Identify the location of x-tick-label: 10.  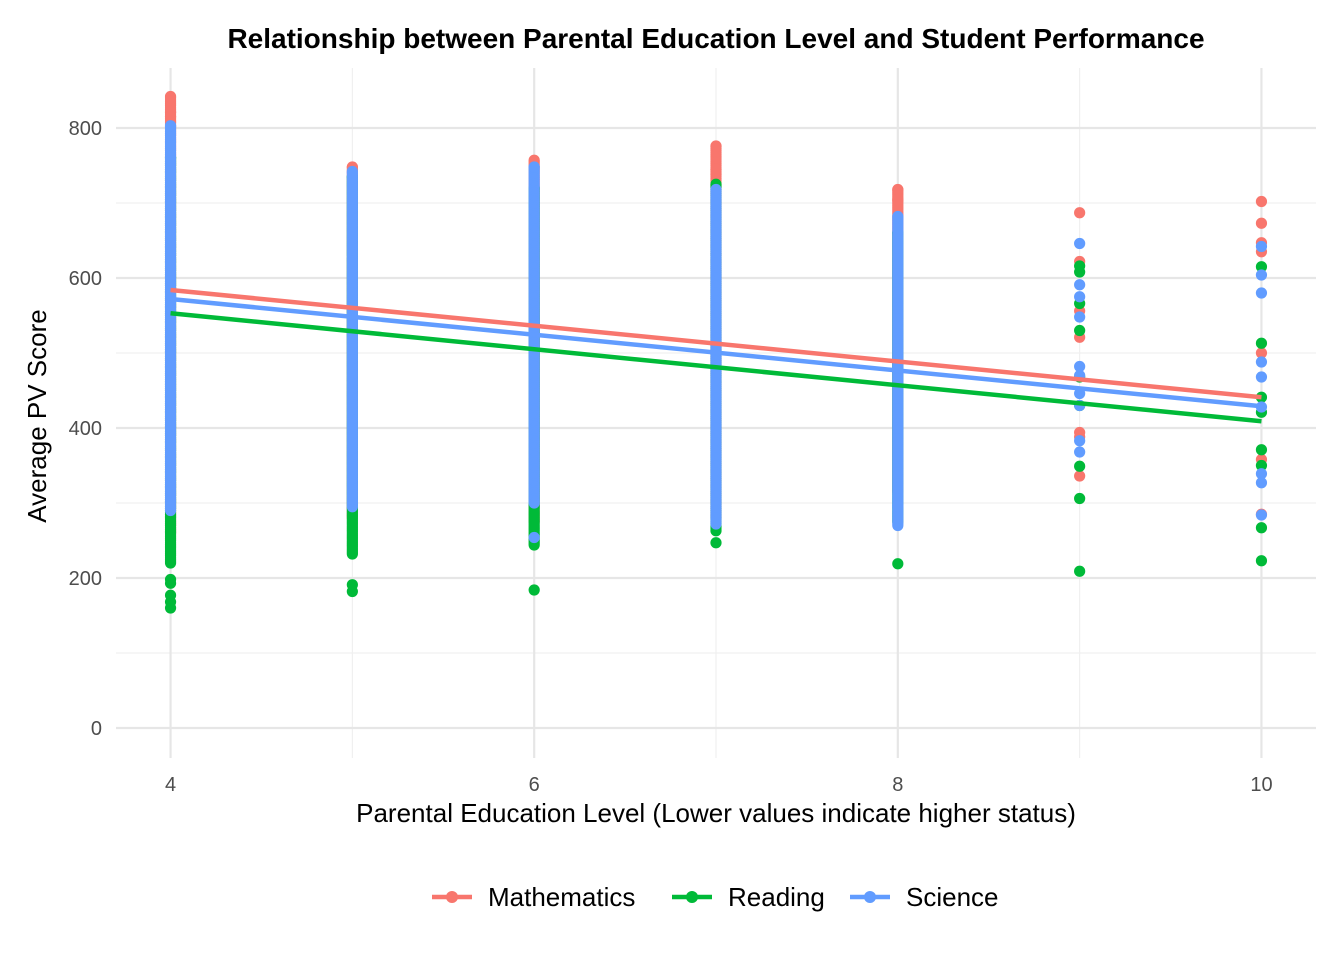
(1261, 785).